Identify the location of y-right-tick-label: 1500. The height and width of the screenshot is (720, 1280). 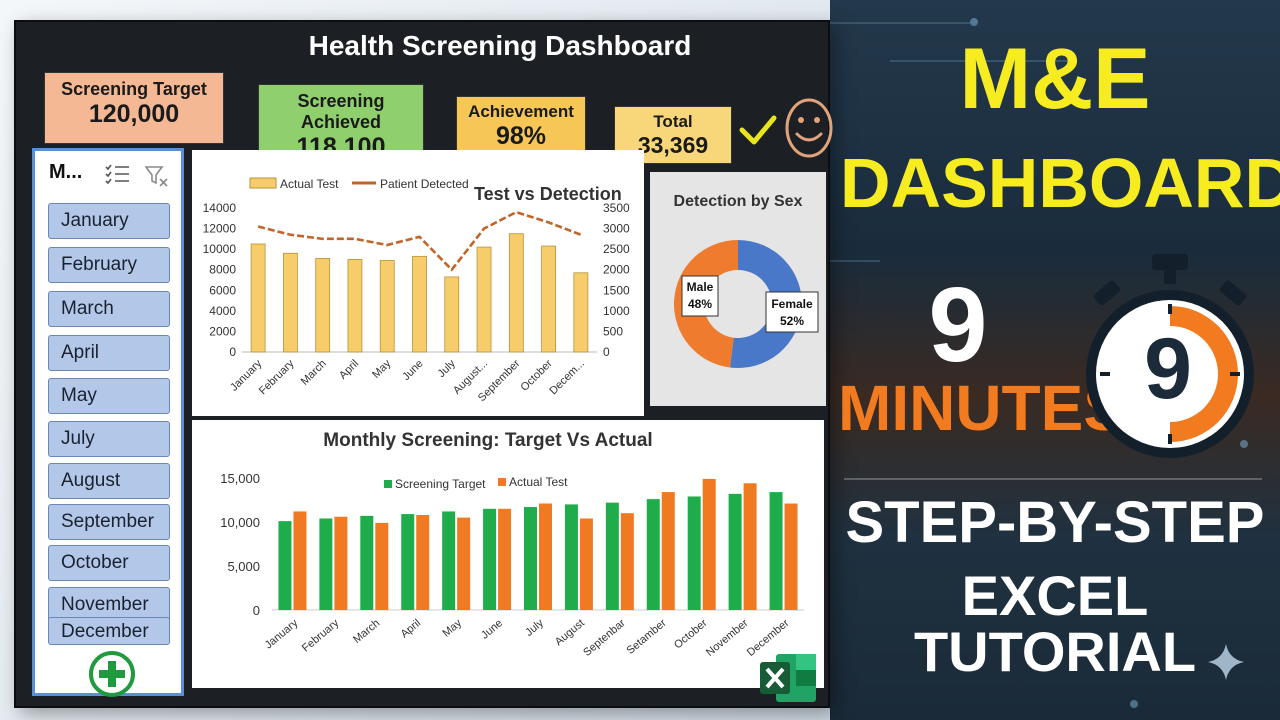
(616, 290).